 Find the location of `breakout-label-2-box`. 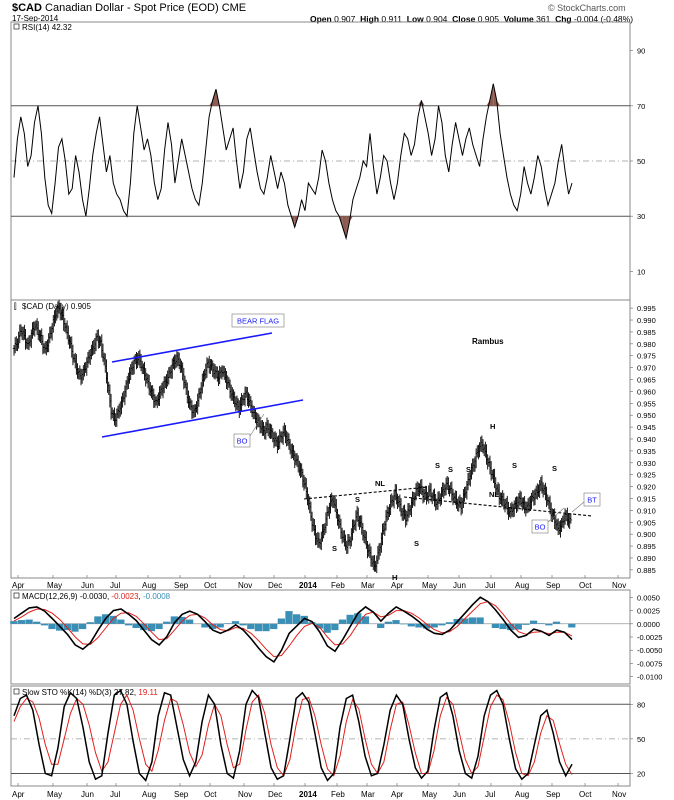

breakout-label-2-box is located at coordinates (540, 526).